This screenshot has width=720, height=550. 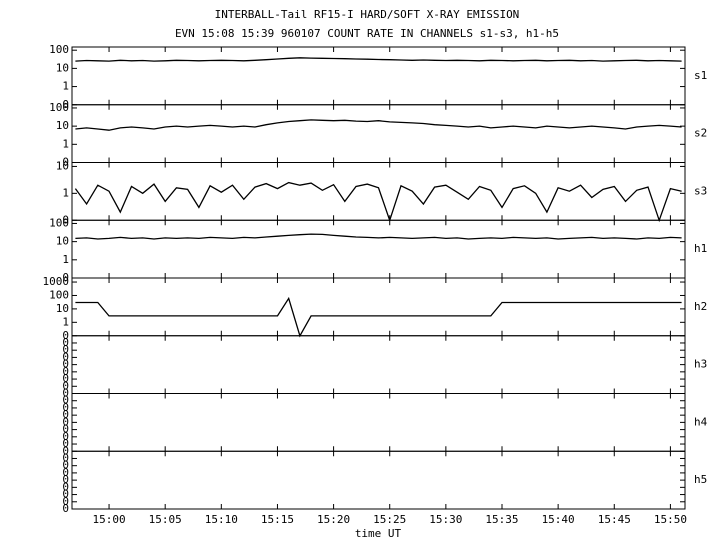 I want to click on x-tick-label: 15:50, so click(x=670, y=519).